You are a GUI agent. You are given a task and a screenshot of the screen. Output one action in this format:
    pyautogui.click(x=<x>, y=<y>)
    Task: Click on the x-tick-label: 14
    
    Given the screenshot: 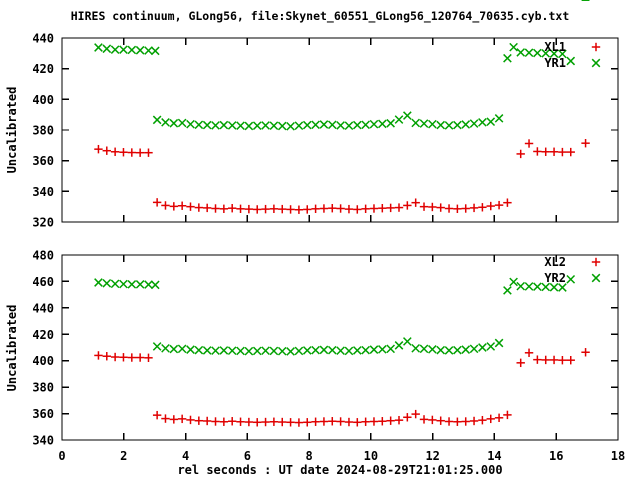 What is the action you would take?
    pyautogui.click(x=494, y=456)
    